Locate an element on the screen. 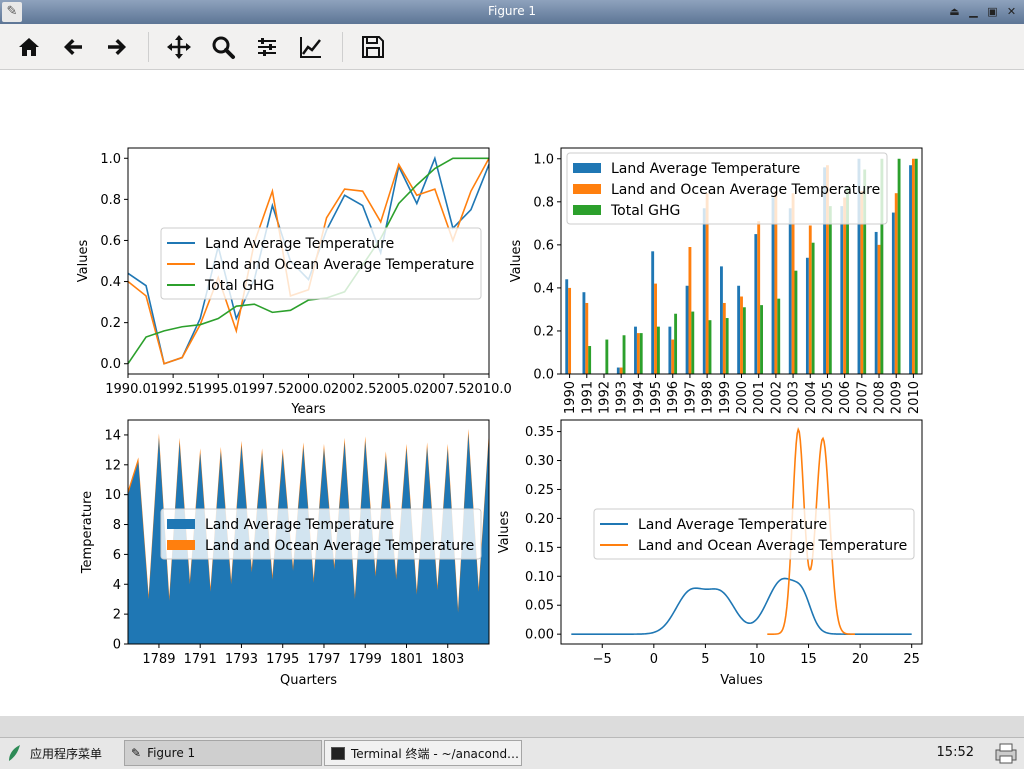  pan-button is located at coordinates (179, 47).